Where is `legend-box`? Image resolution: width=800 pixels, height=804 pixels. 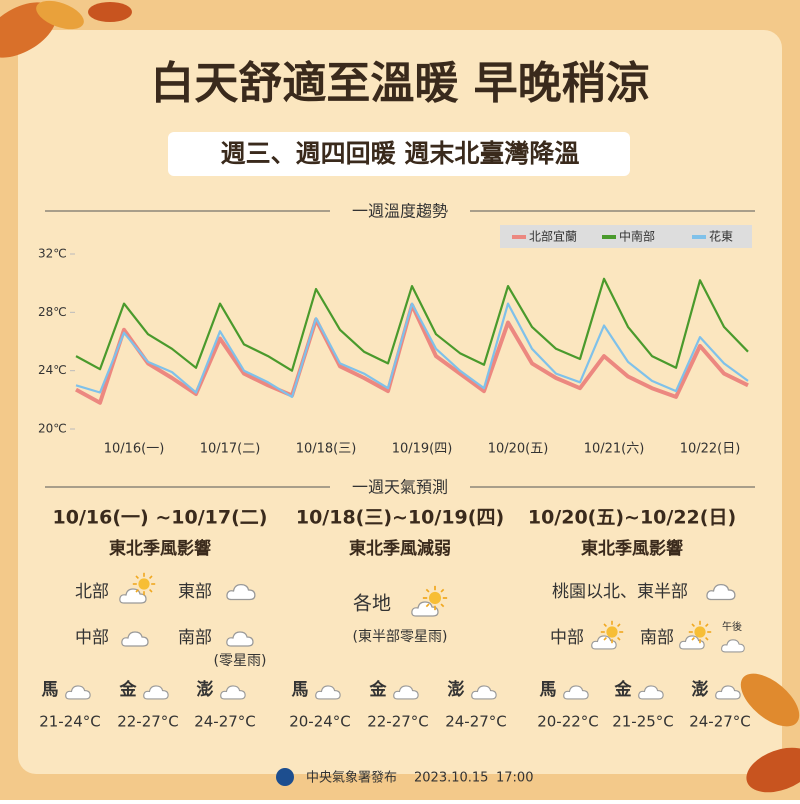 legend-box is located at coordinates (626, 236).